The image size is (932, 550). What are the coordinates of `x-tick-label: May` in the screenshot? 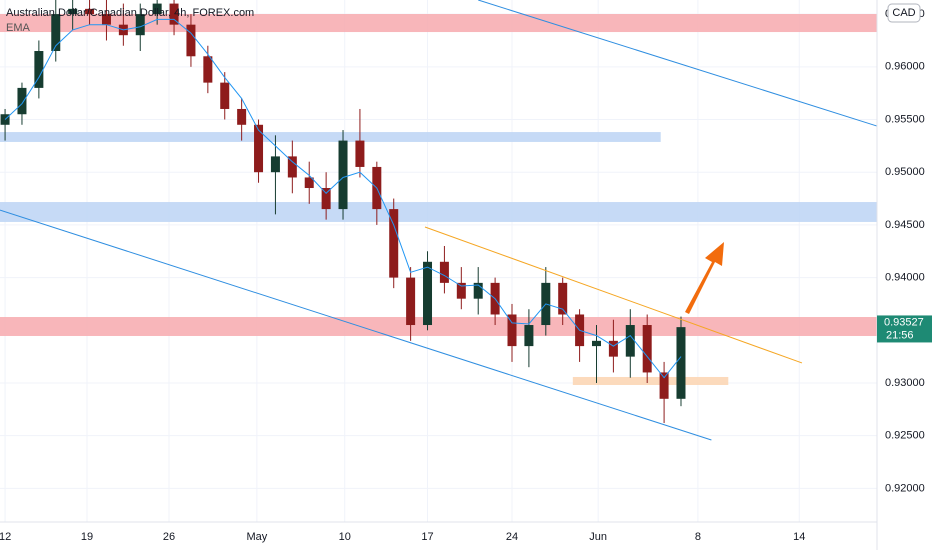 It's located at (256, 537).